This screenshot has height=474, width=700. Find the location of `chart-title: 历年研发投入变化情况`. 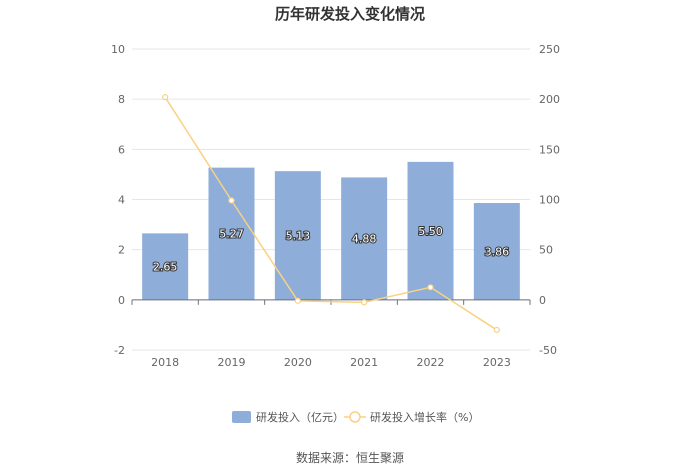

chart-title: 历年研发投入变化情况 is located at coordinates (350, 14).